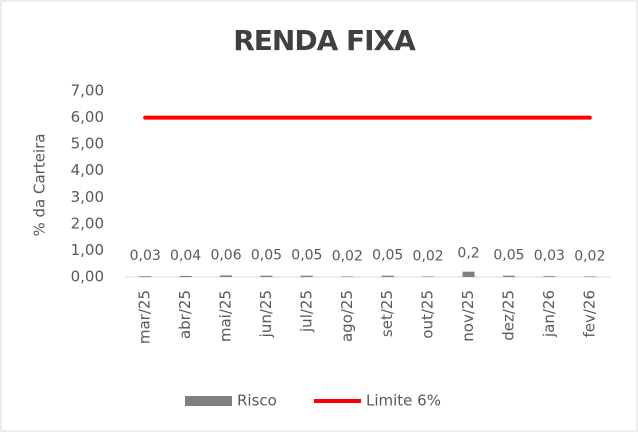 The image size is (638, 432). I want to click on x-tick-label: fev/26, so click(589, 314).